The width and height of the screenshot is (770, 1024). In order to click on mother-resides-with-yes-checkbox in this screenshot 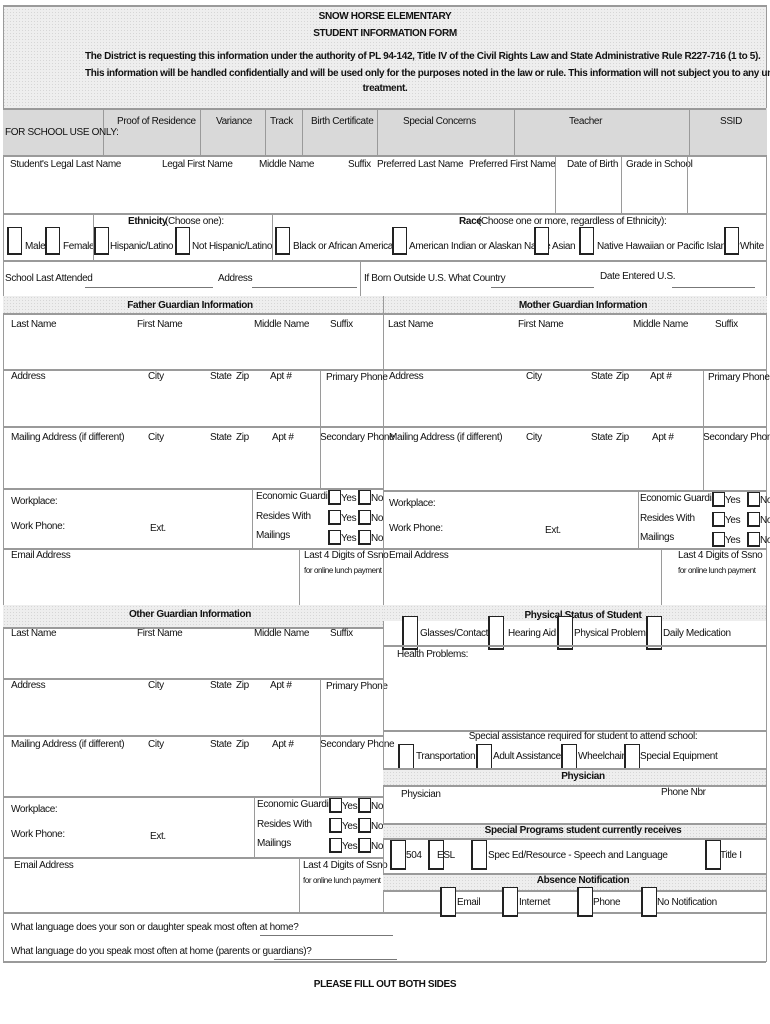, I will do `click(718, 519)`.